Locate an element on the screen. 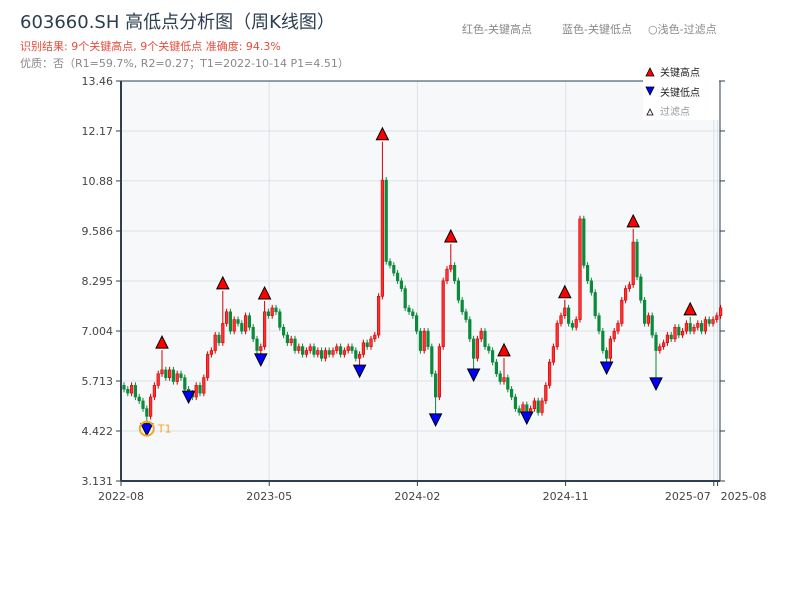 The width and height of the screenshot is (800, 600). legend-filtered-label: 过滤点 is located at coordinates (675, 111).